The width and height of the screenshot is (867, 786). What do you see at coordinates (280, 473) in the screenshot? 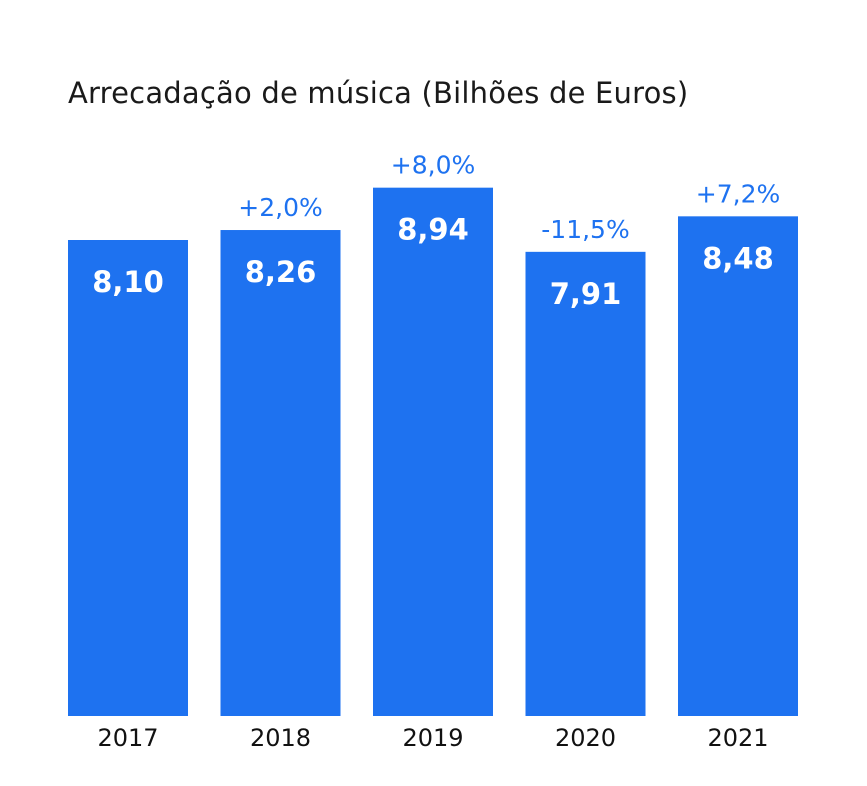
I see `bar-2018` at bounding box center [280, 473].